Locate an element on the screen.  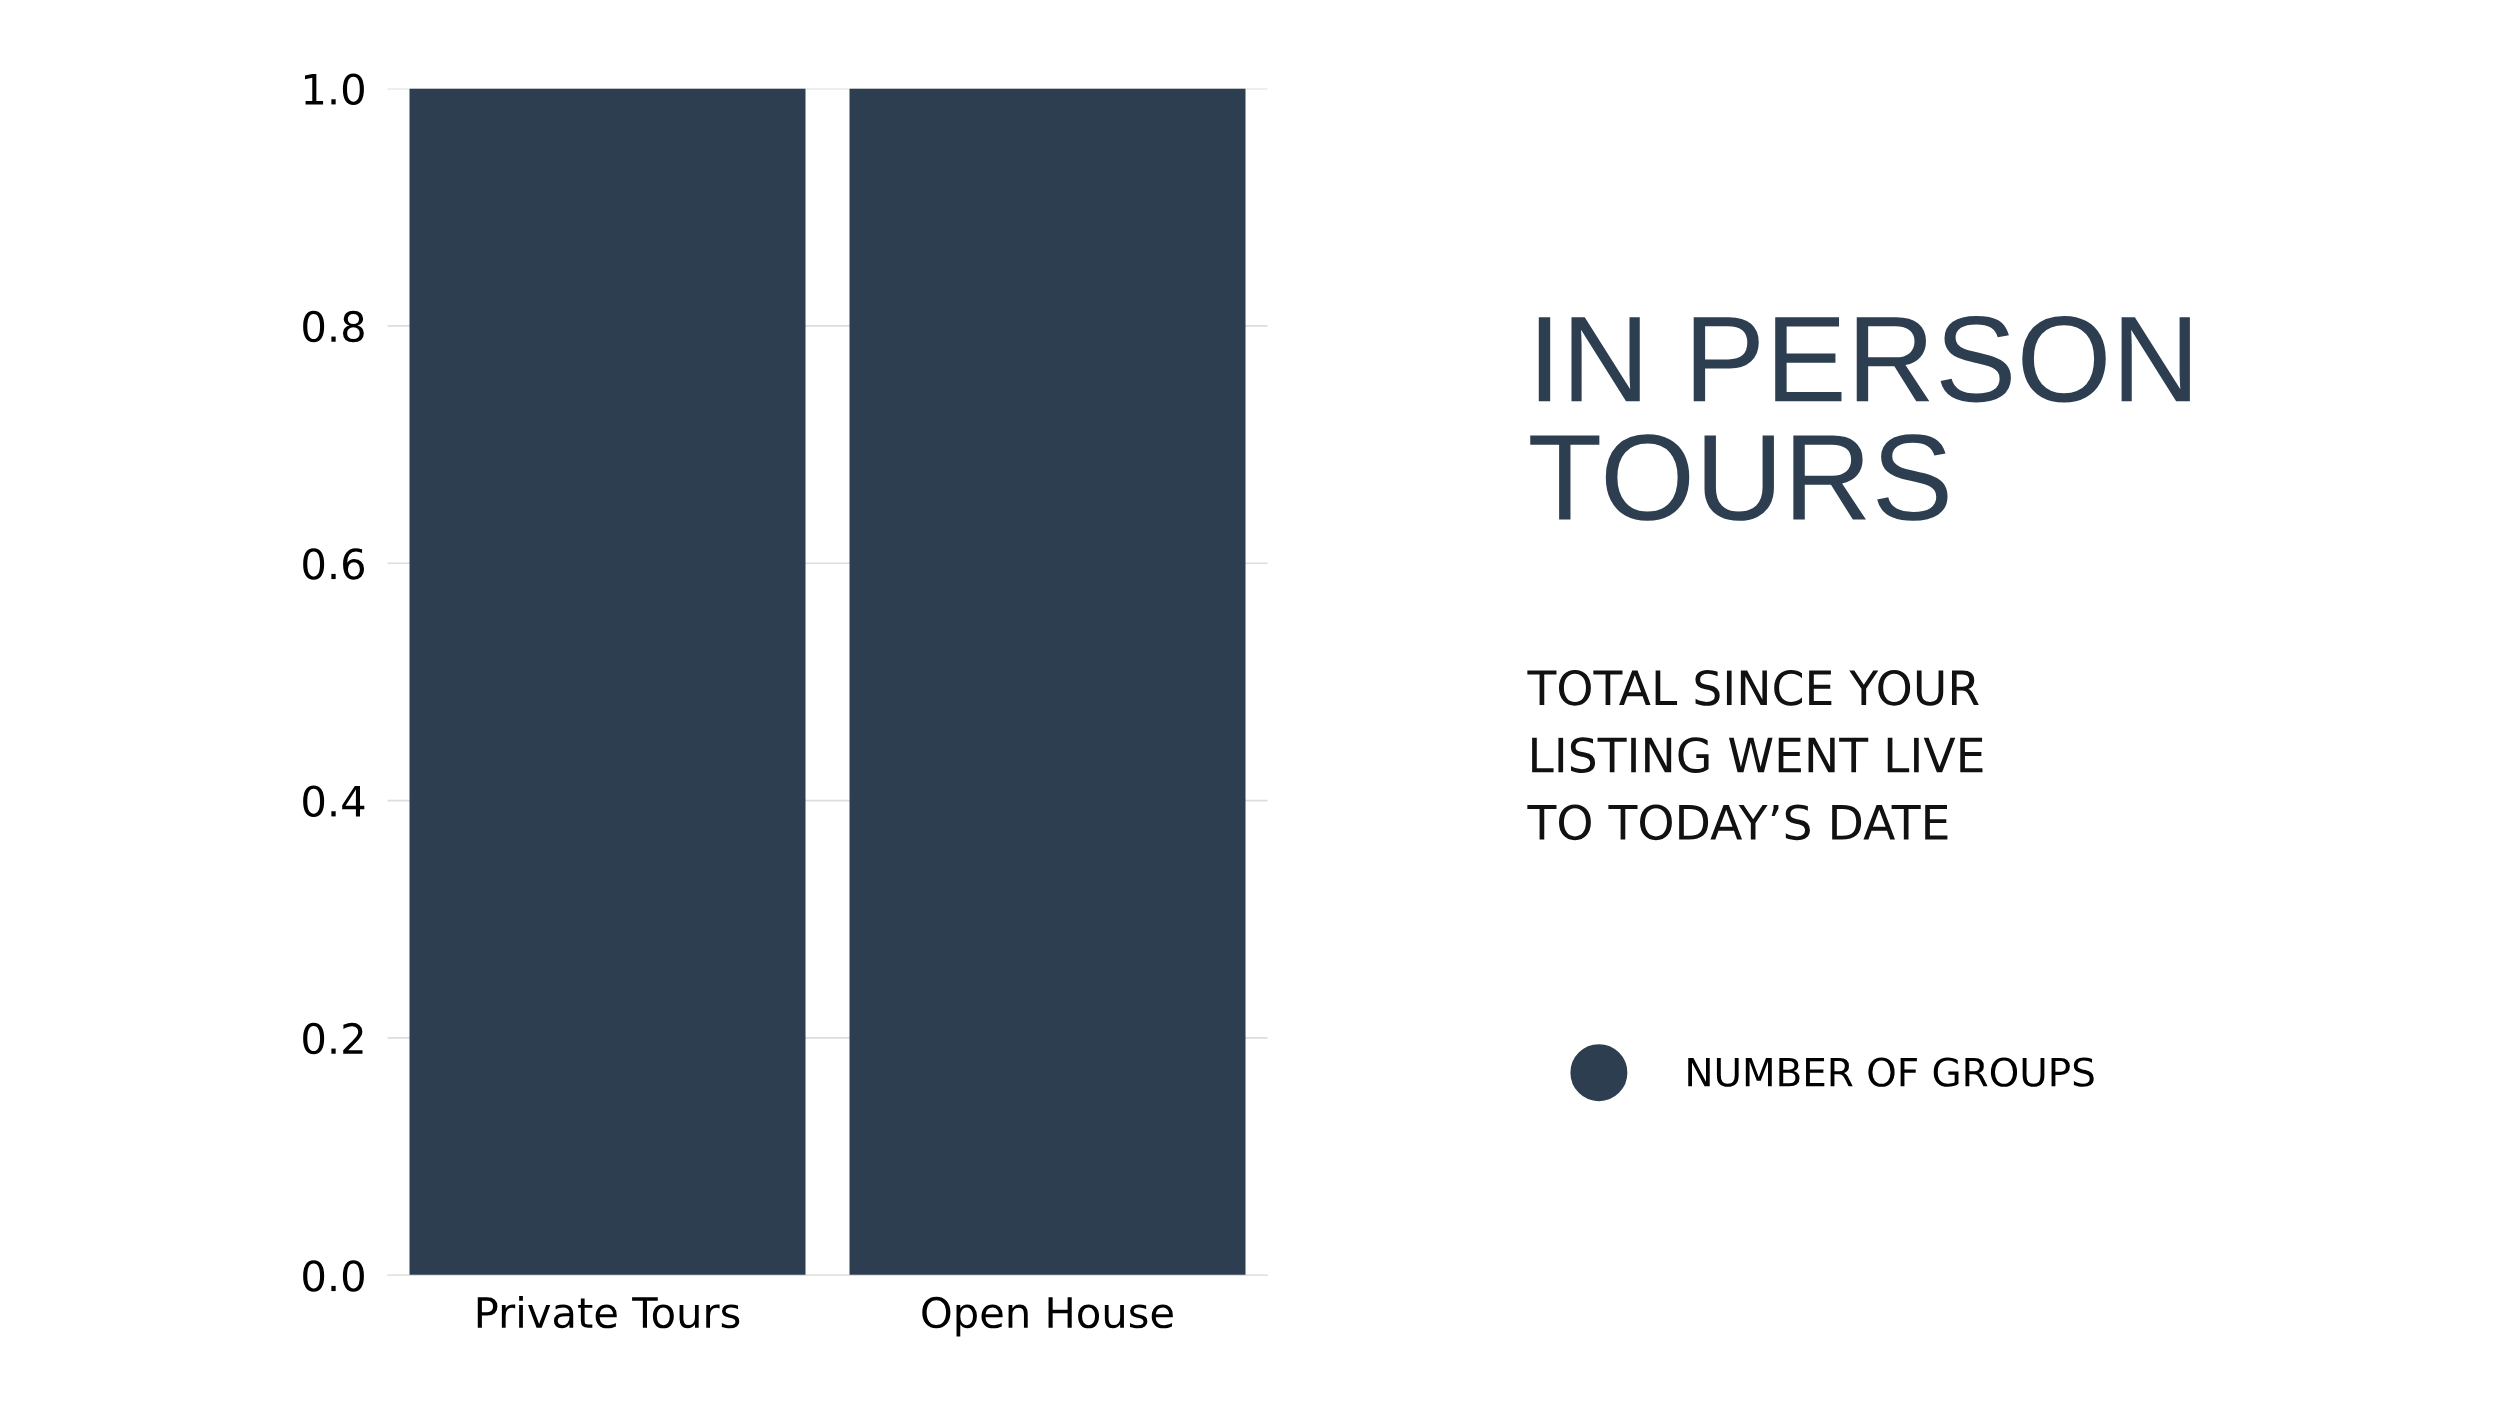
y-tick-label: 0.6 is located at coordinates (334, 564).